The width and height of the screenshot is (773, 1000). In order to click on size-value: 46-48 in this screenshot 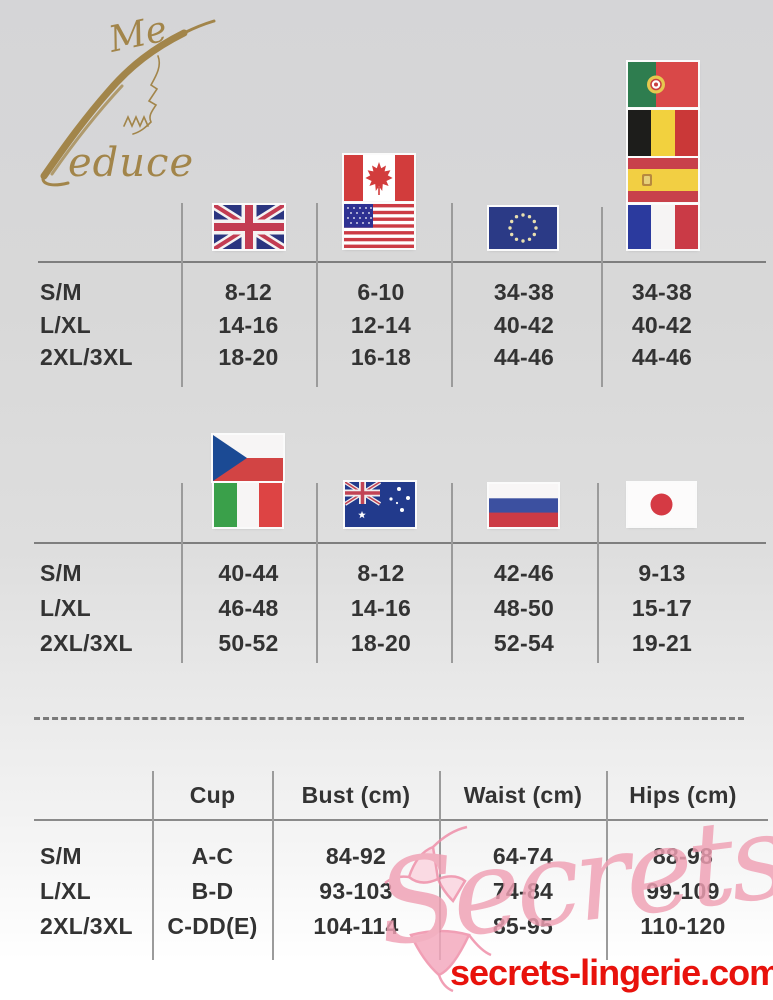, I will do `click(248, 608)`.